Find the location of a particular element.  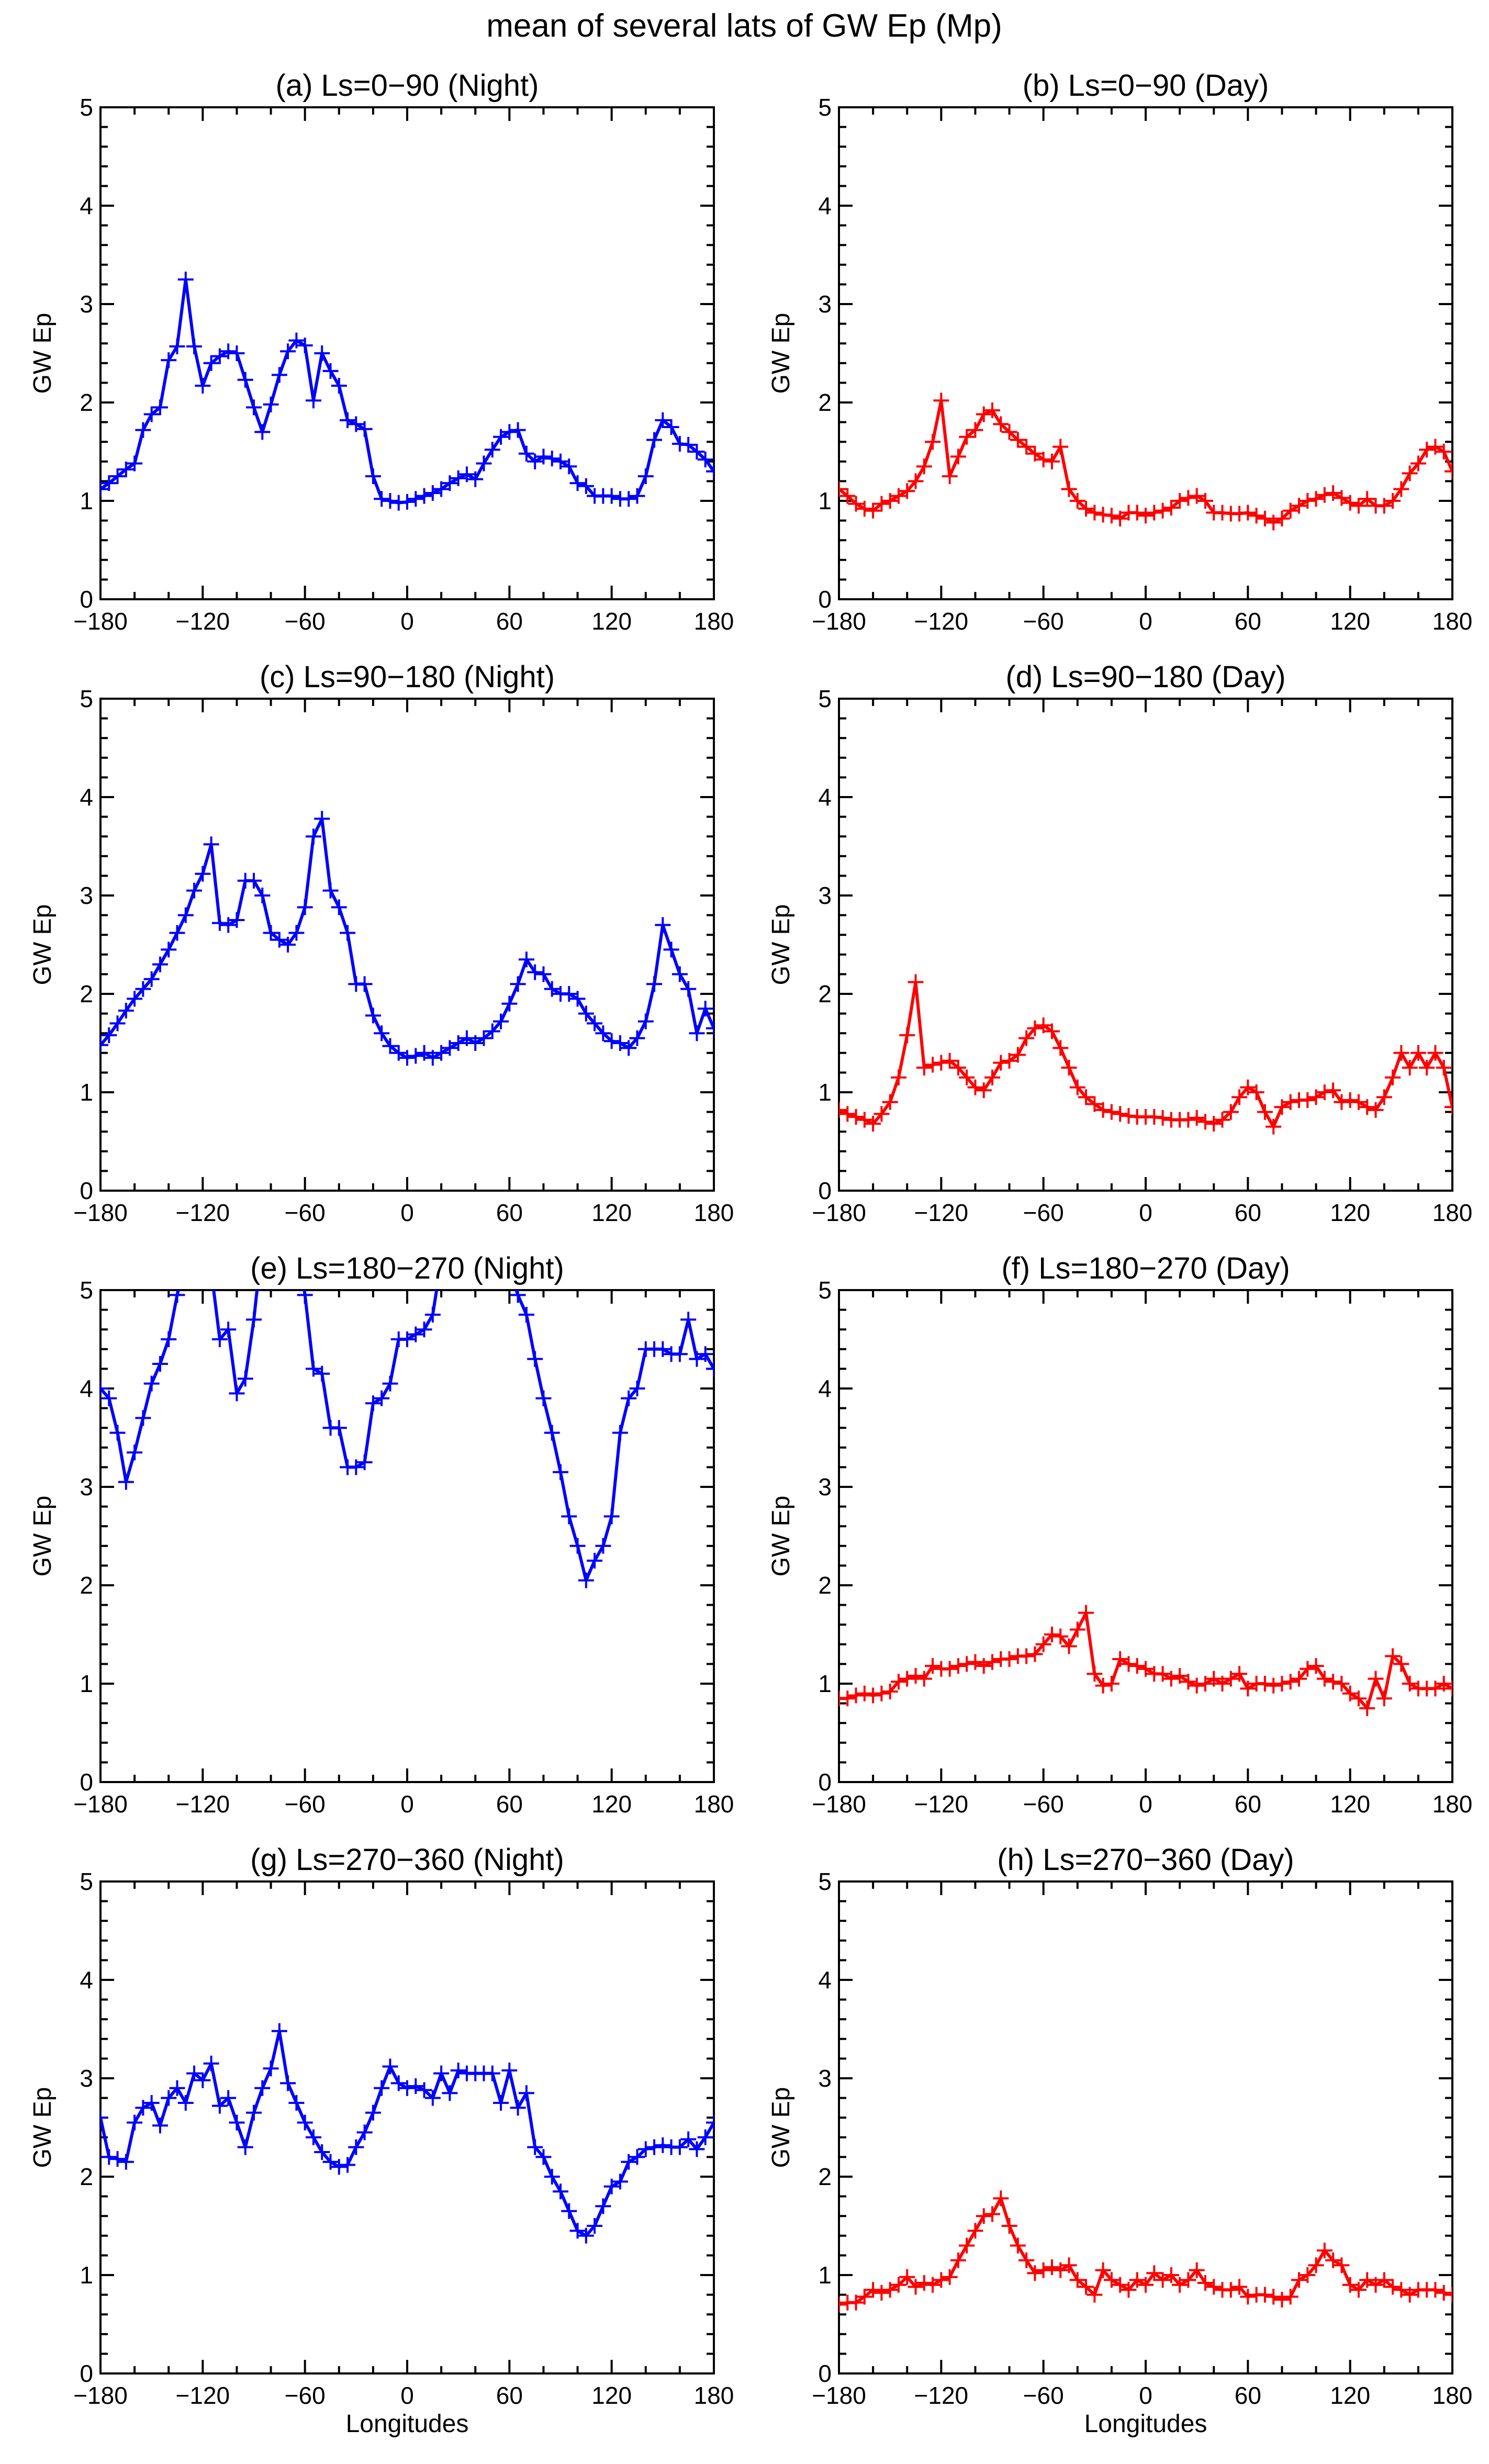

panel-g-ytick-label: 0 is located at coordinates (86, 2373).